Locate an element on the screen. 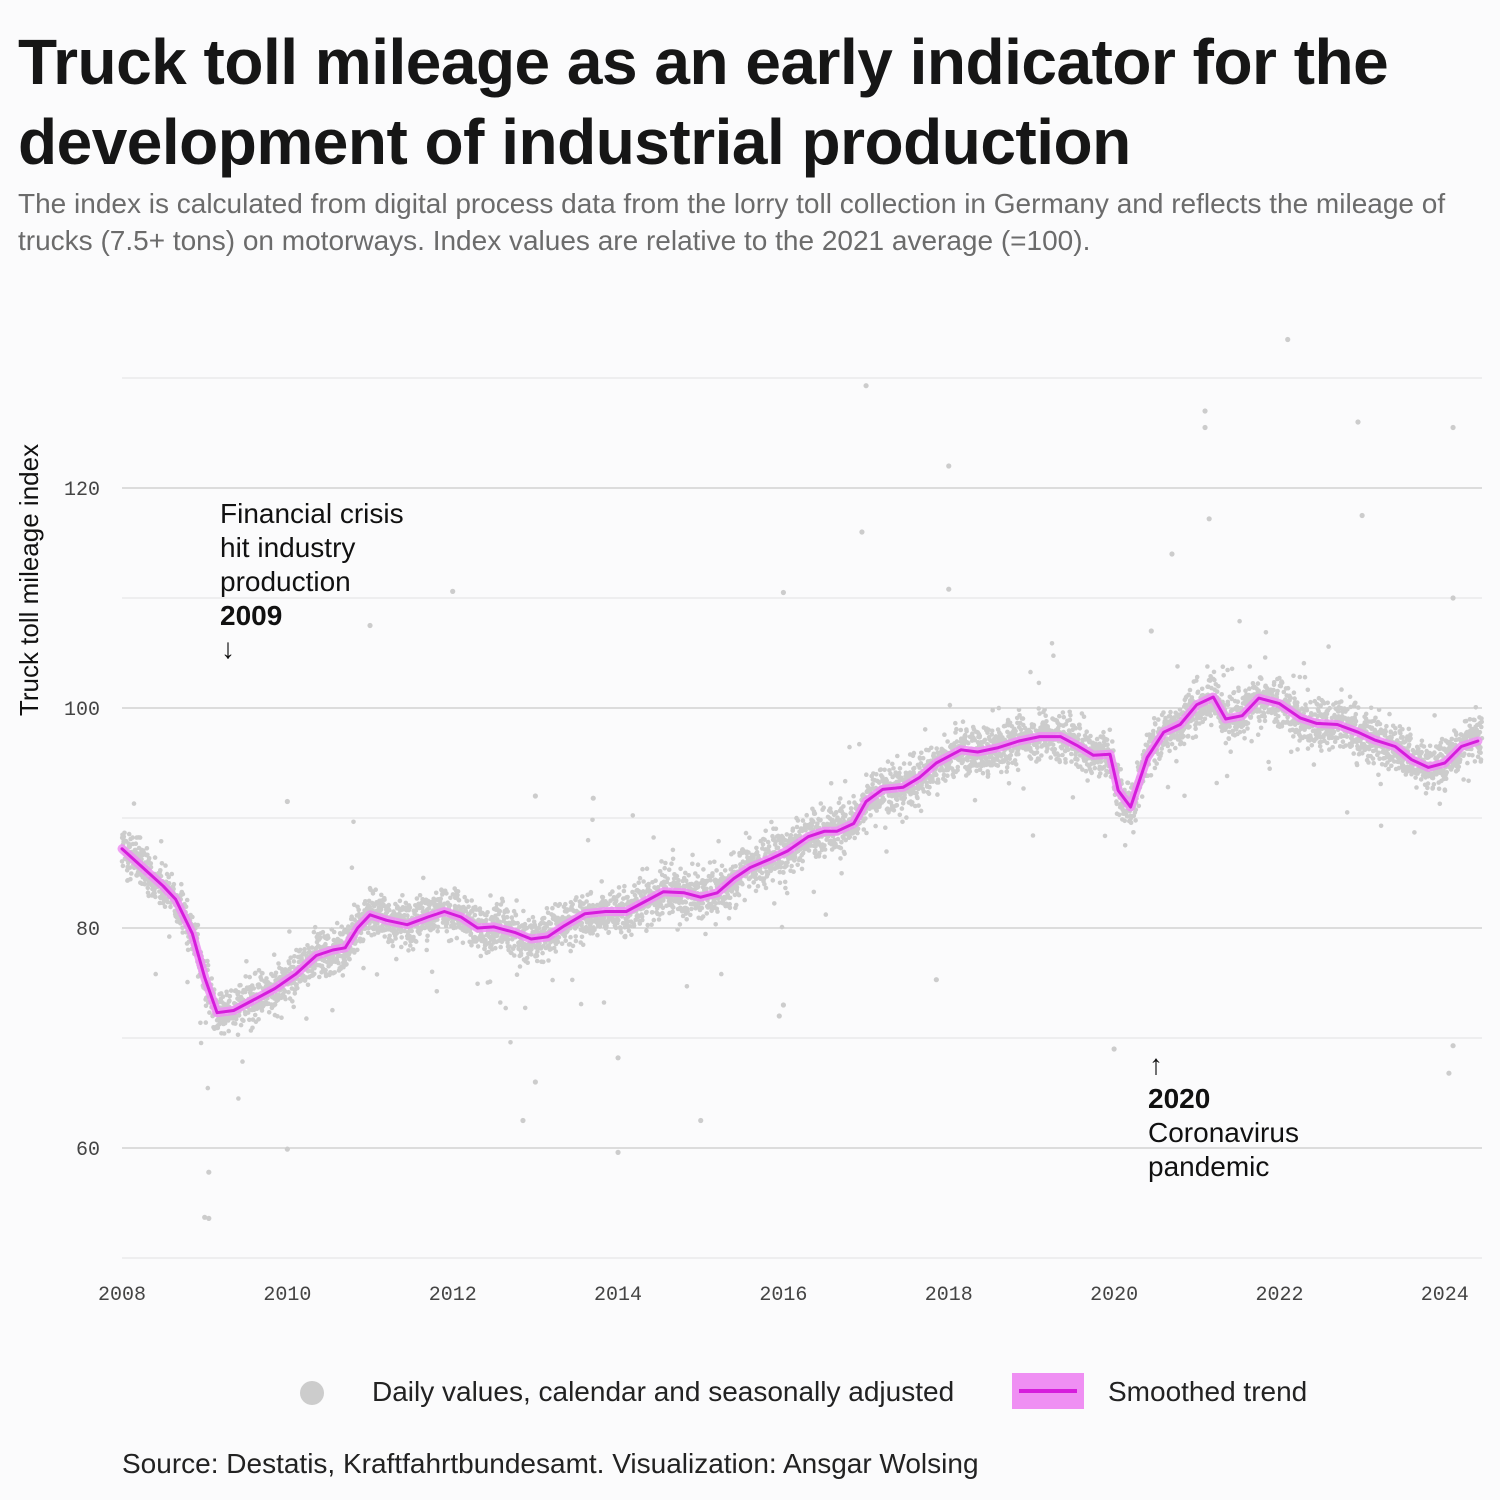  y-tick-label: 120 is located at coordinates (82, 490).